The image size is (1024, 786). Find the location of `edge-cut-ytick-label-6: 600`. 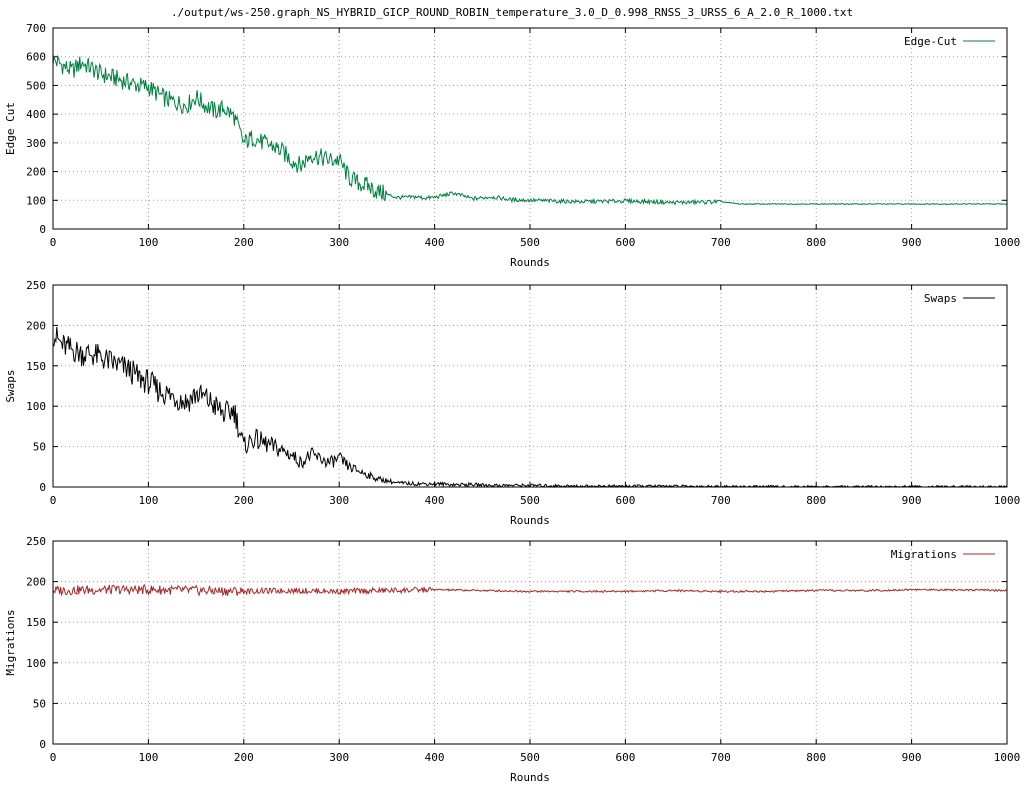

edge-cut-ytick-label-6: 600 is located at coordinates (36, 57).